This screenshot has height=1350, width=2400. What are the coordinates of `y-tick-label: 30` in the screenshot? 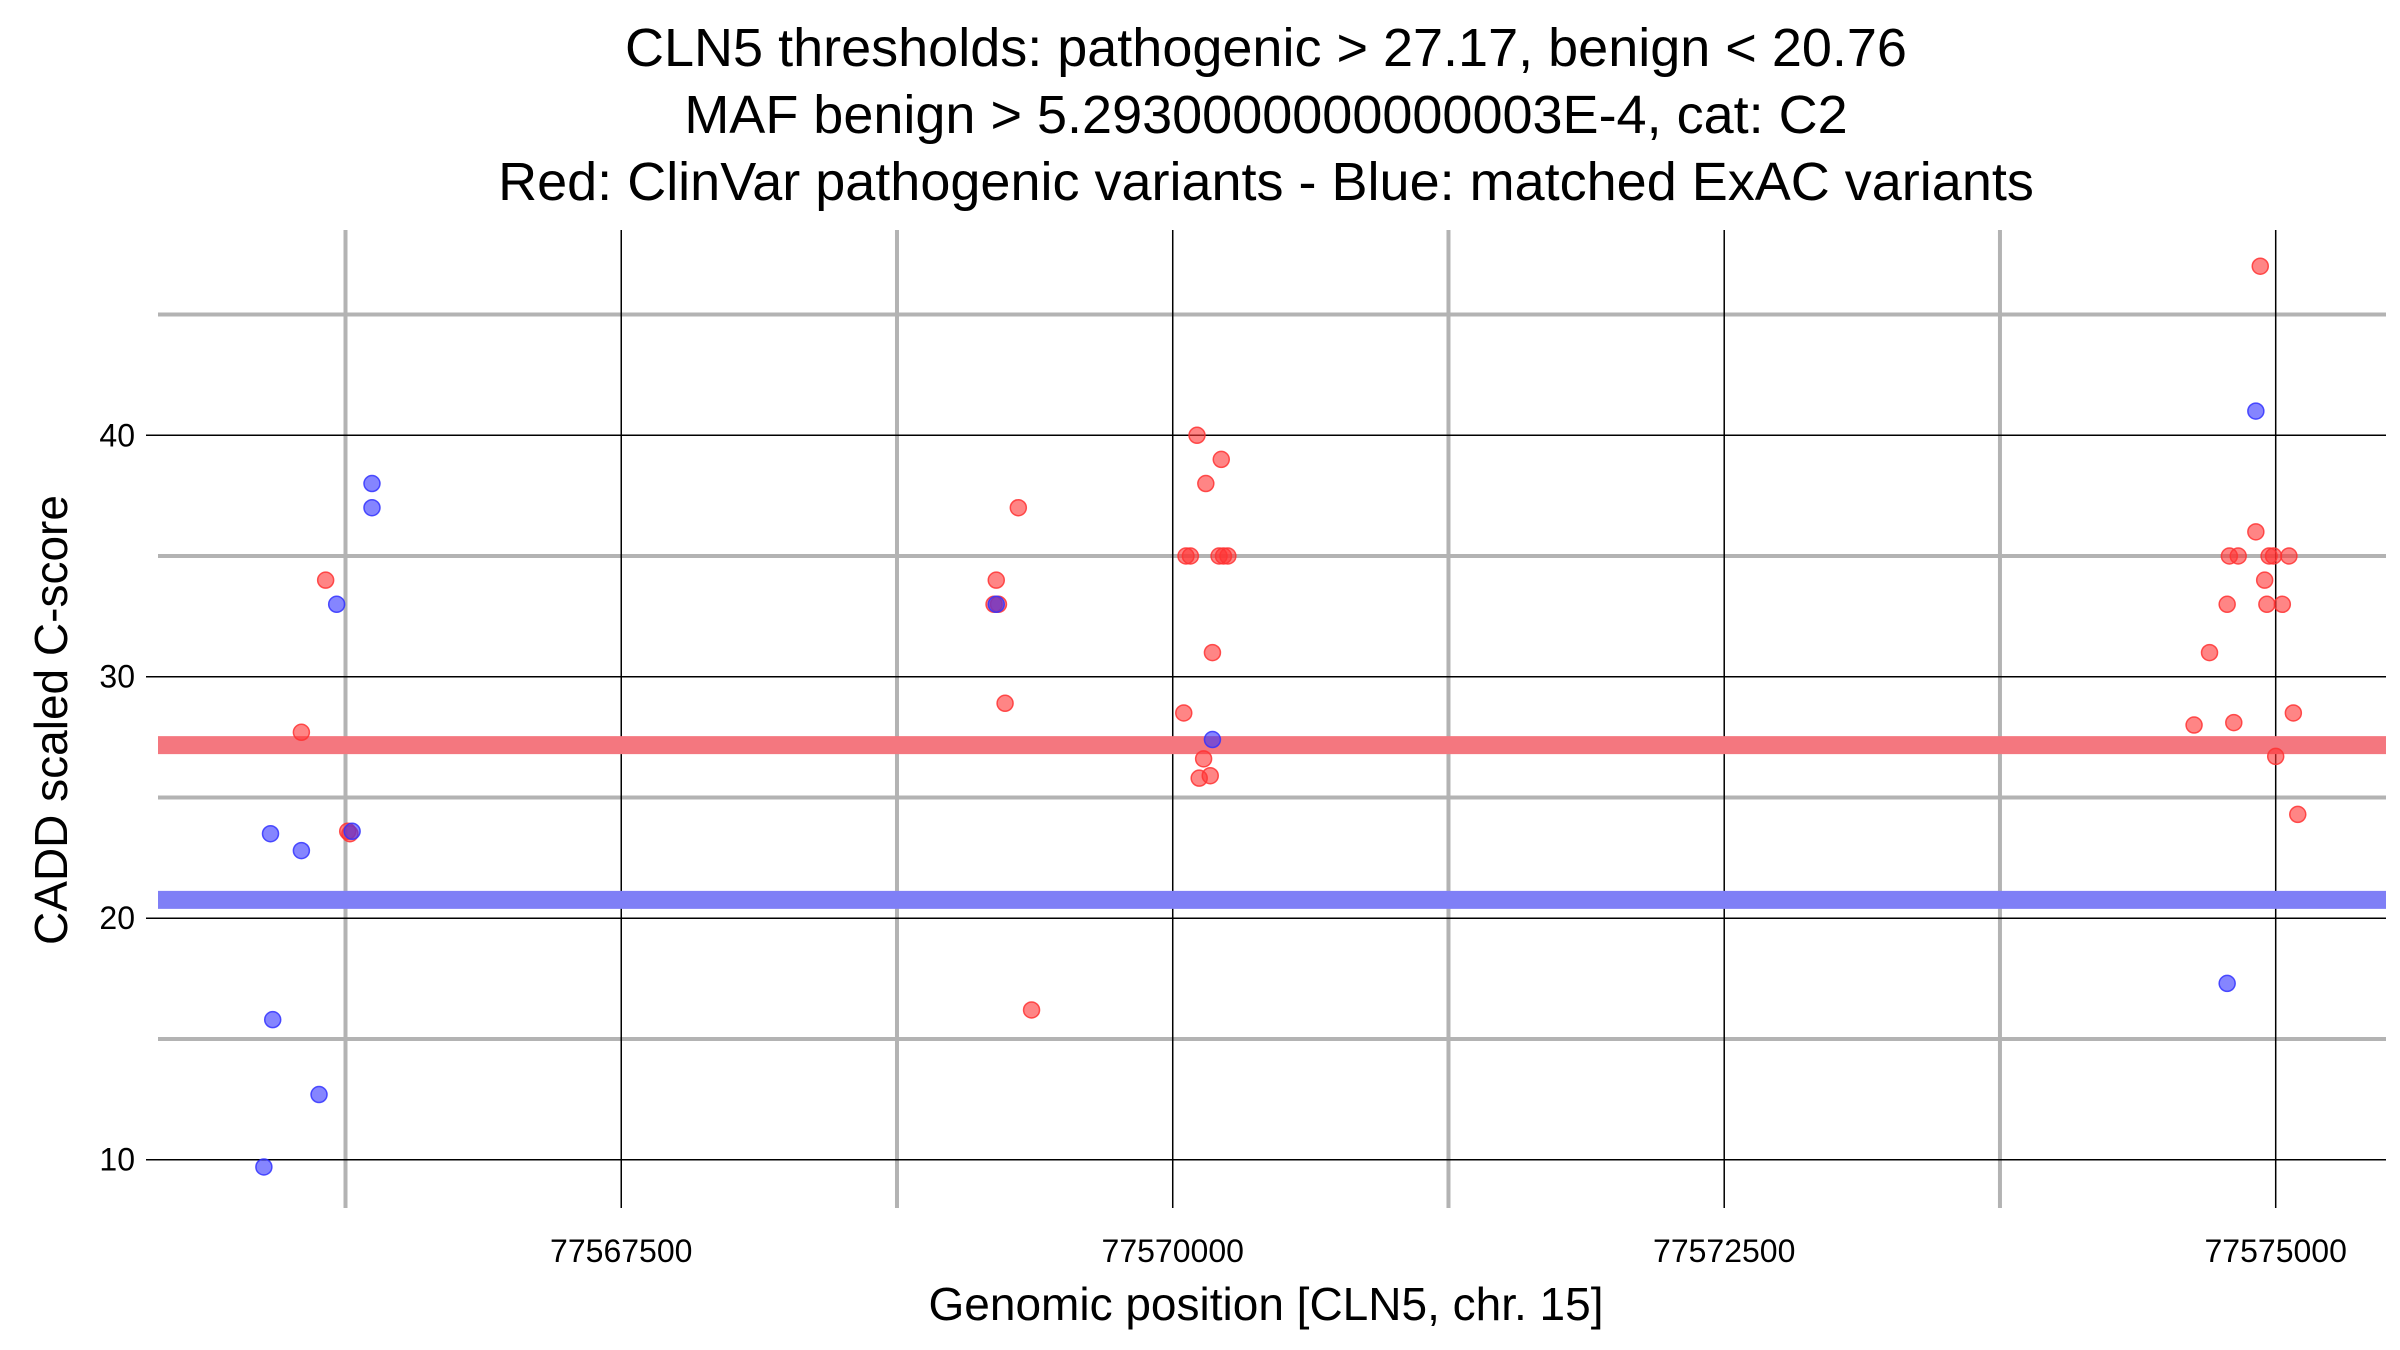 It's located at (117, 677).